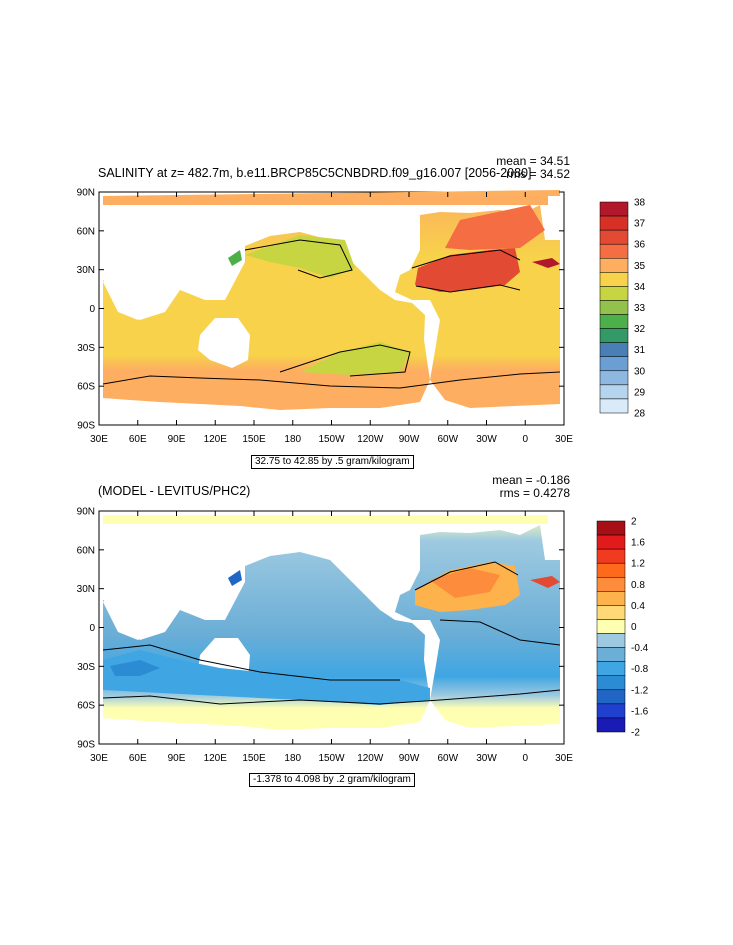 This screenshot has width=733, height=945. Describe the element at coordinates (138, 439) in the screenshot. I see `panel1-xtick-label: 60E` at that location.